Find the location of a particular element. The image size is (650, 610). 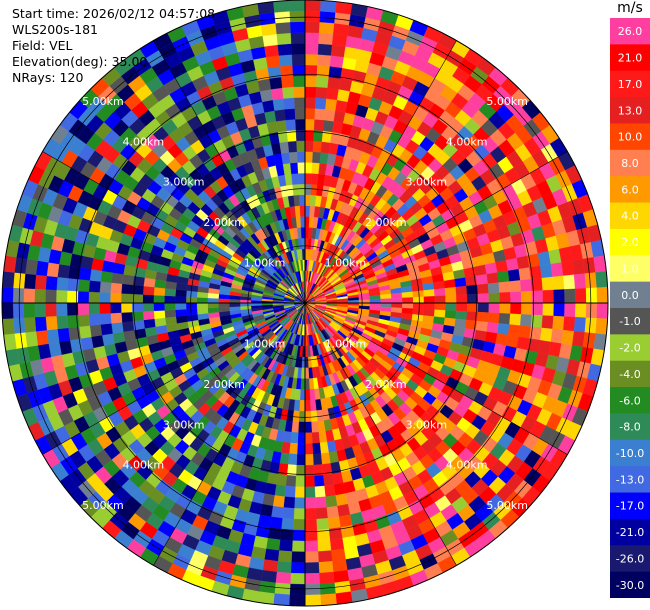

range-ring is located at coordinates (305, 303).